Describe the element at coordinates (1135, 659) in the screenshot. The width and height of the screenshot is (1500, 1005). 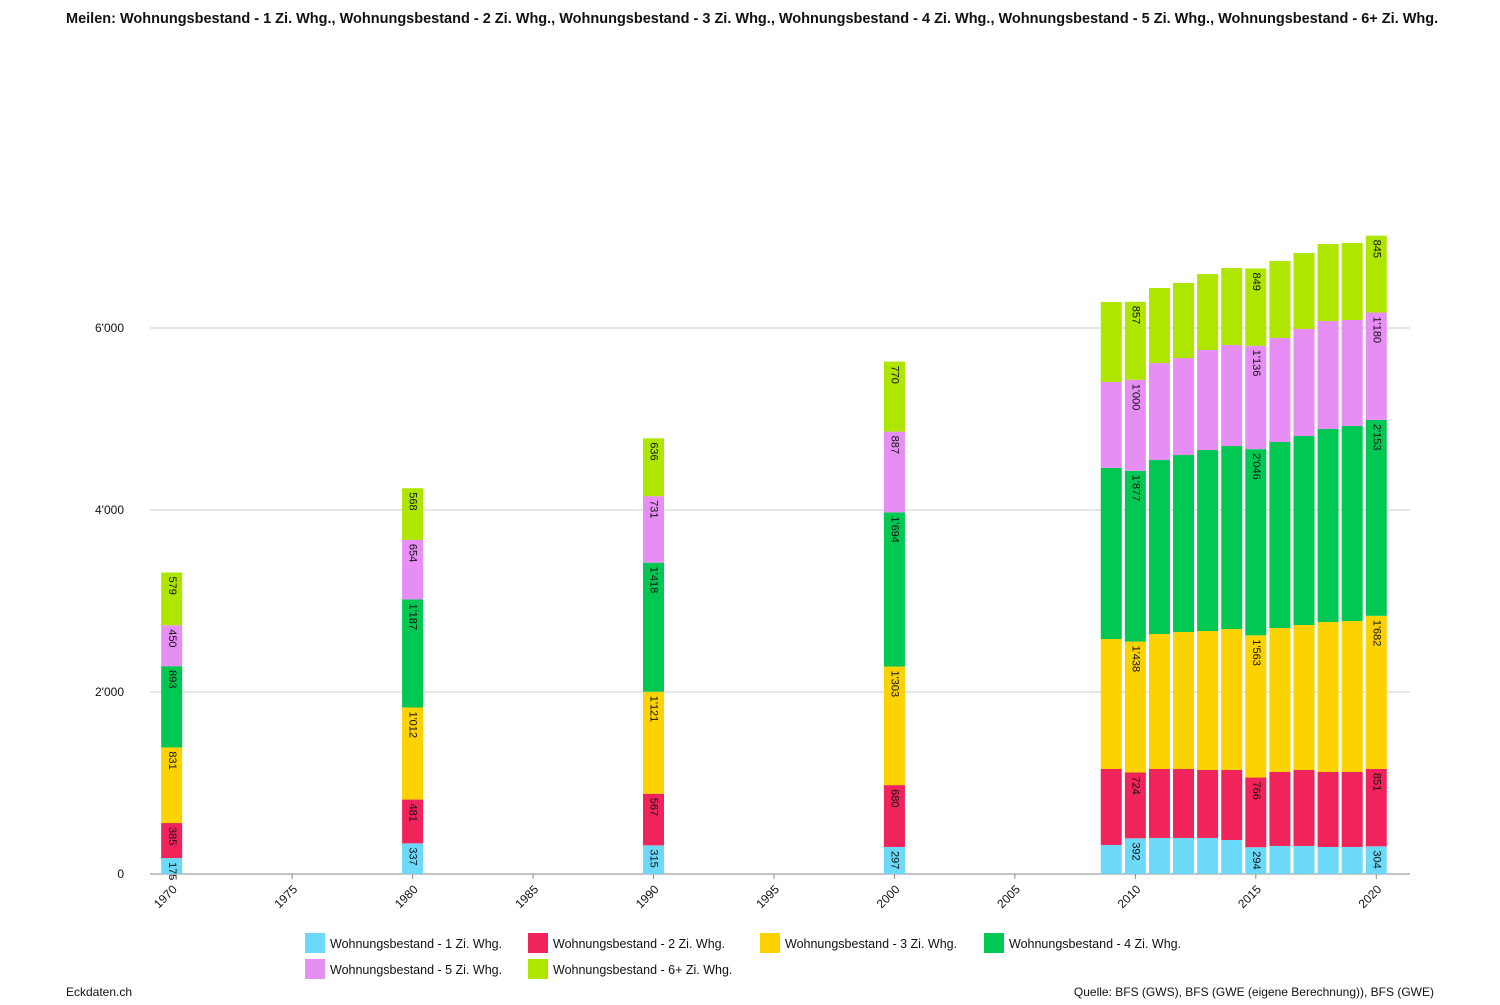
I see `data-label: 1'438` at that location.